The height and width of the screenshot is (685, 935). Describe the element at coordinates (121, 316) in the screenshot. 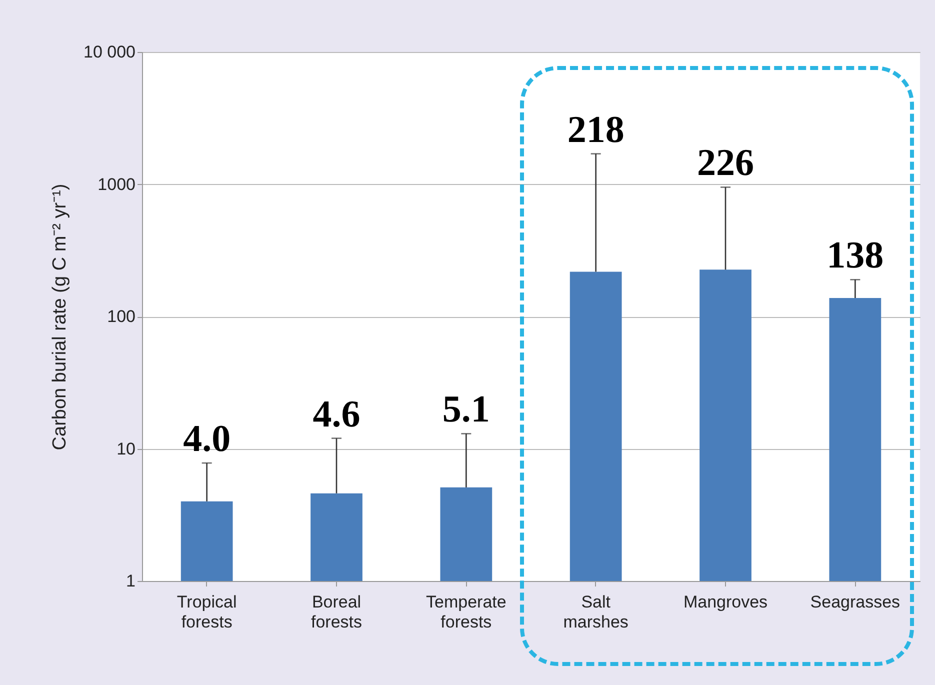

I see `y-tick-label: 100` at that location.